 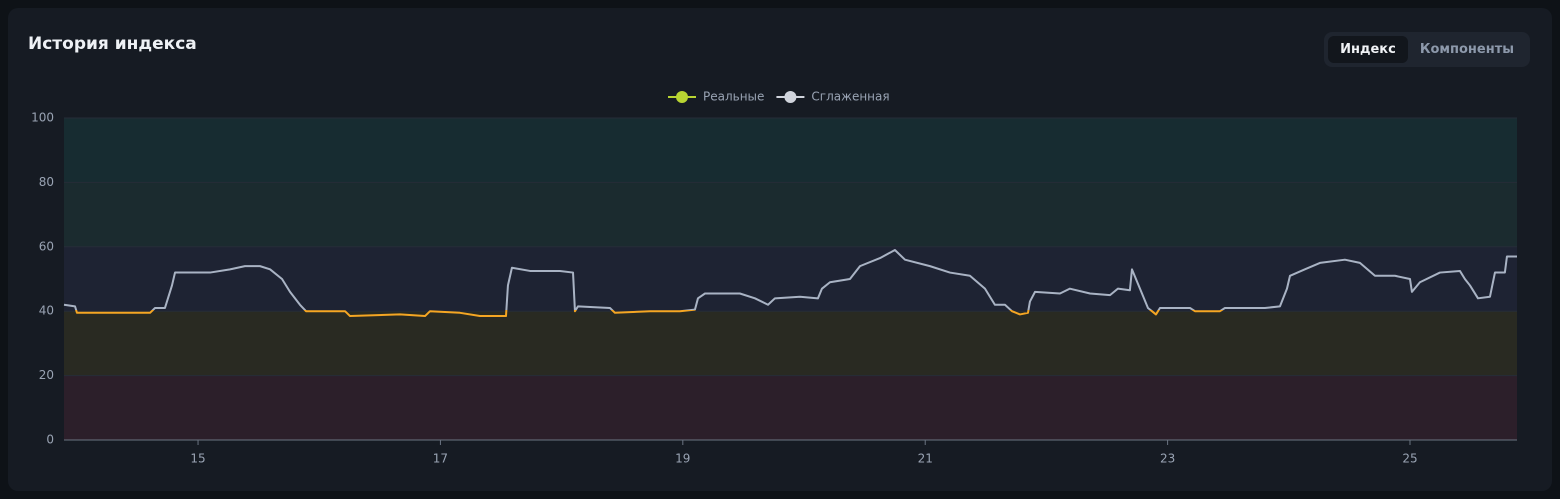 What do you see at coordinates (46, 246) in the screenshot?
I see `y-tick-label: 60` at bounding box center [46, 246].